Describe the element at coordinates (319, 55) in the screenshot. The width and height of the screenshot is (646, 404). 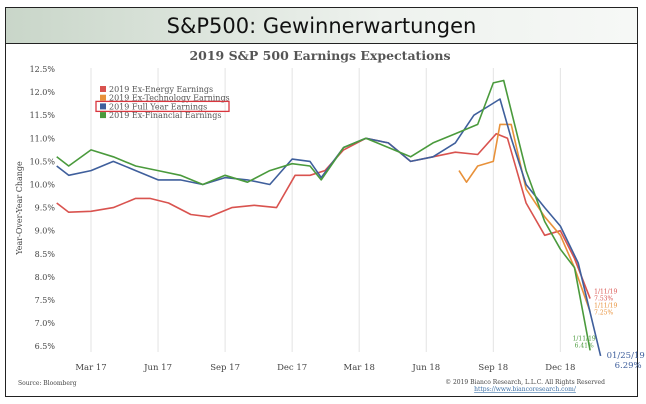
I see `chart-title: 2019 S&P 500 Earnings Expectations` at that location.